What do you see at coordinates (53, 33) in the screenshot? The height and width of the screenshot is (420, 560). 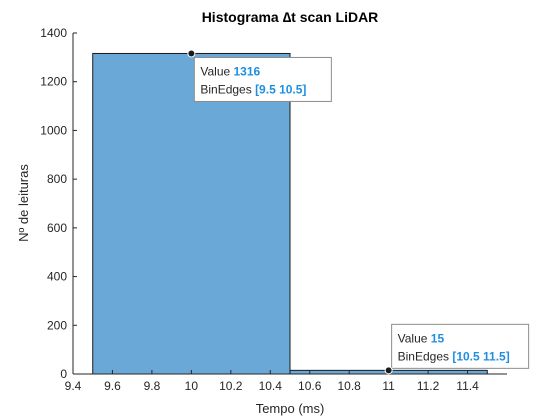 I see `y-tick-label: 1400` at bounding box center [53, 33].